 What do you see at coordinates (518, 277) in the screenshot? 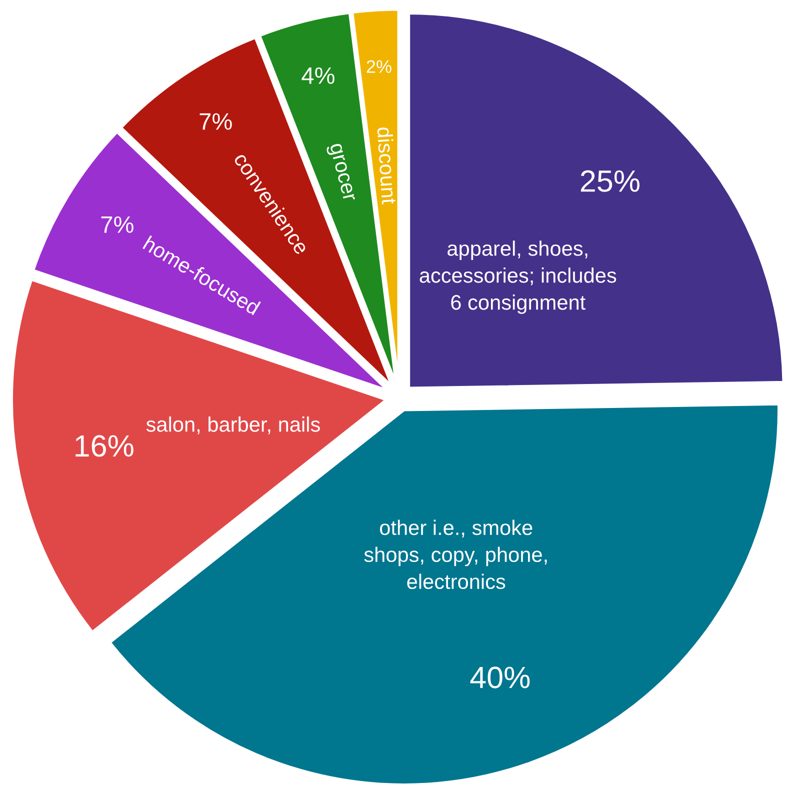
I see `slice-label: apparel, shoes, accessories; includes 6 consignment` at bounding box center [518, 277].